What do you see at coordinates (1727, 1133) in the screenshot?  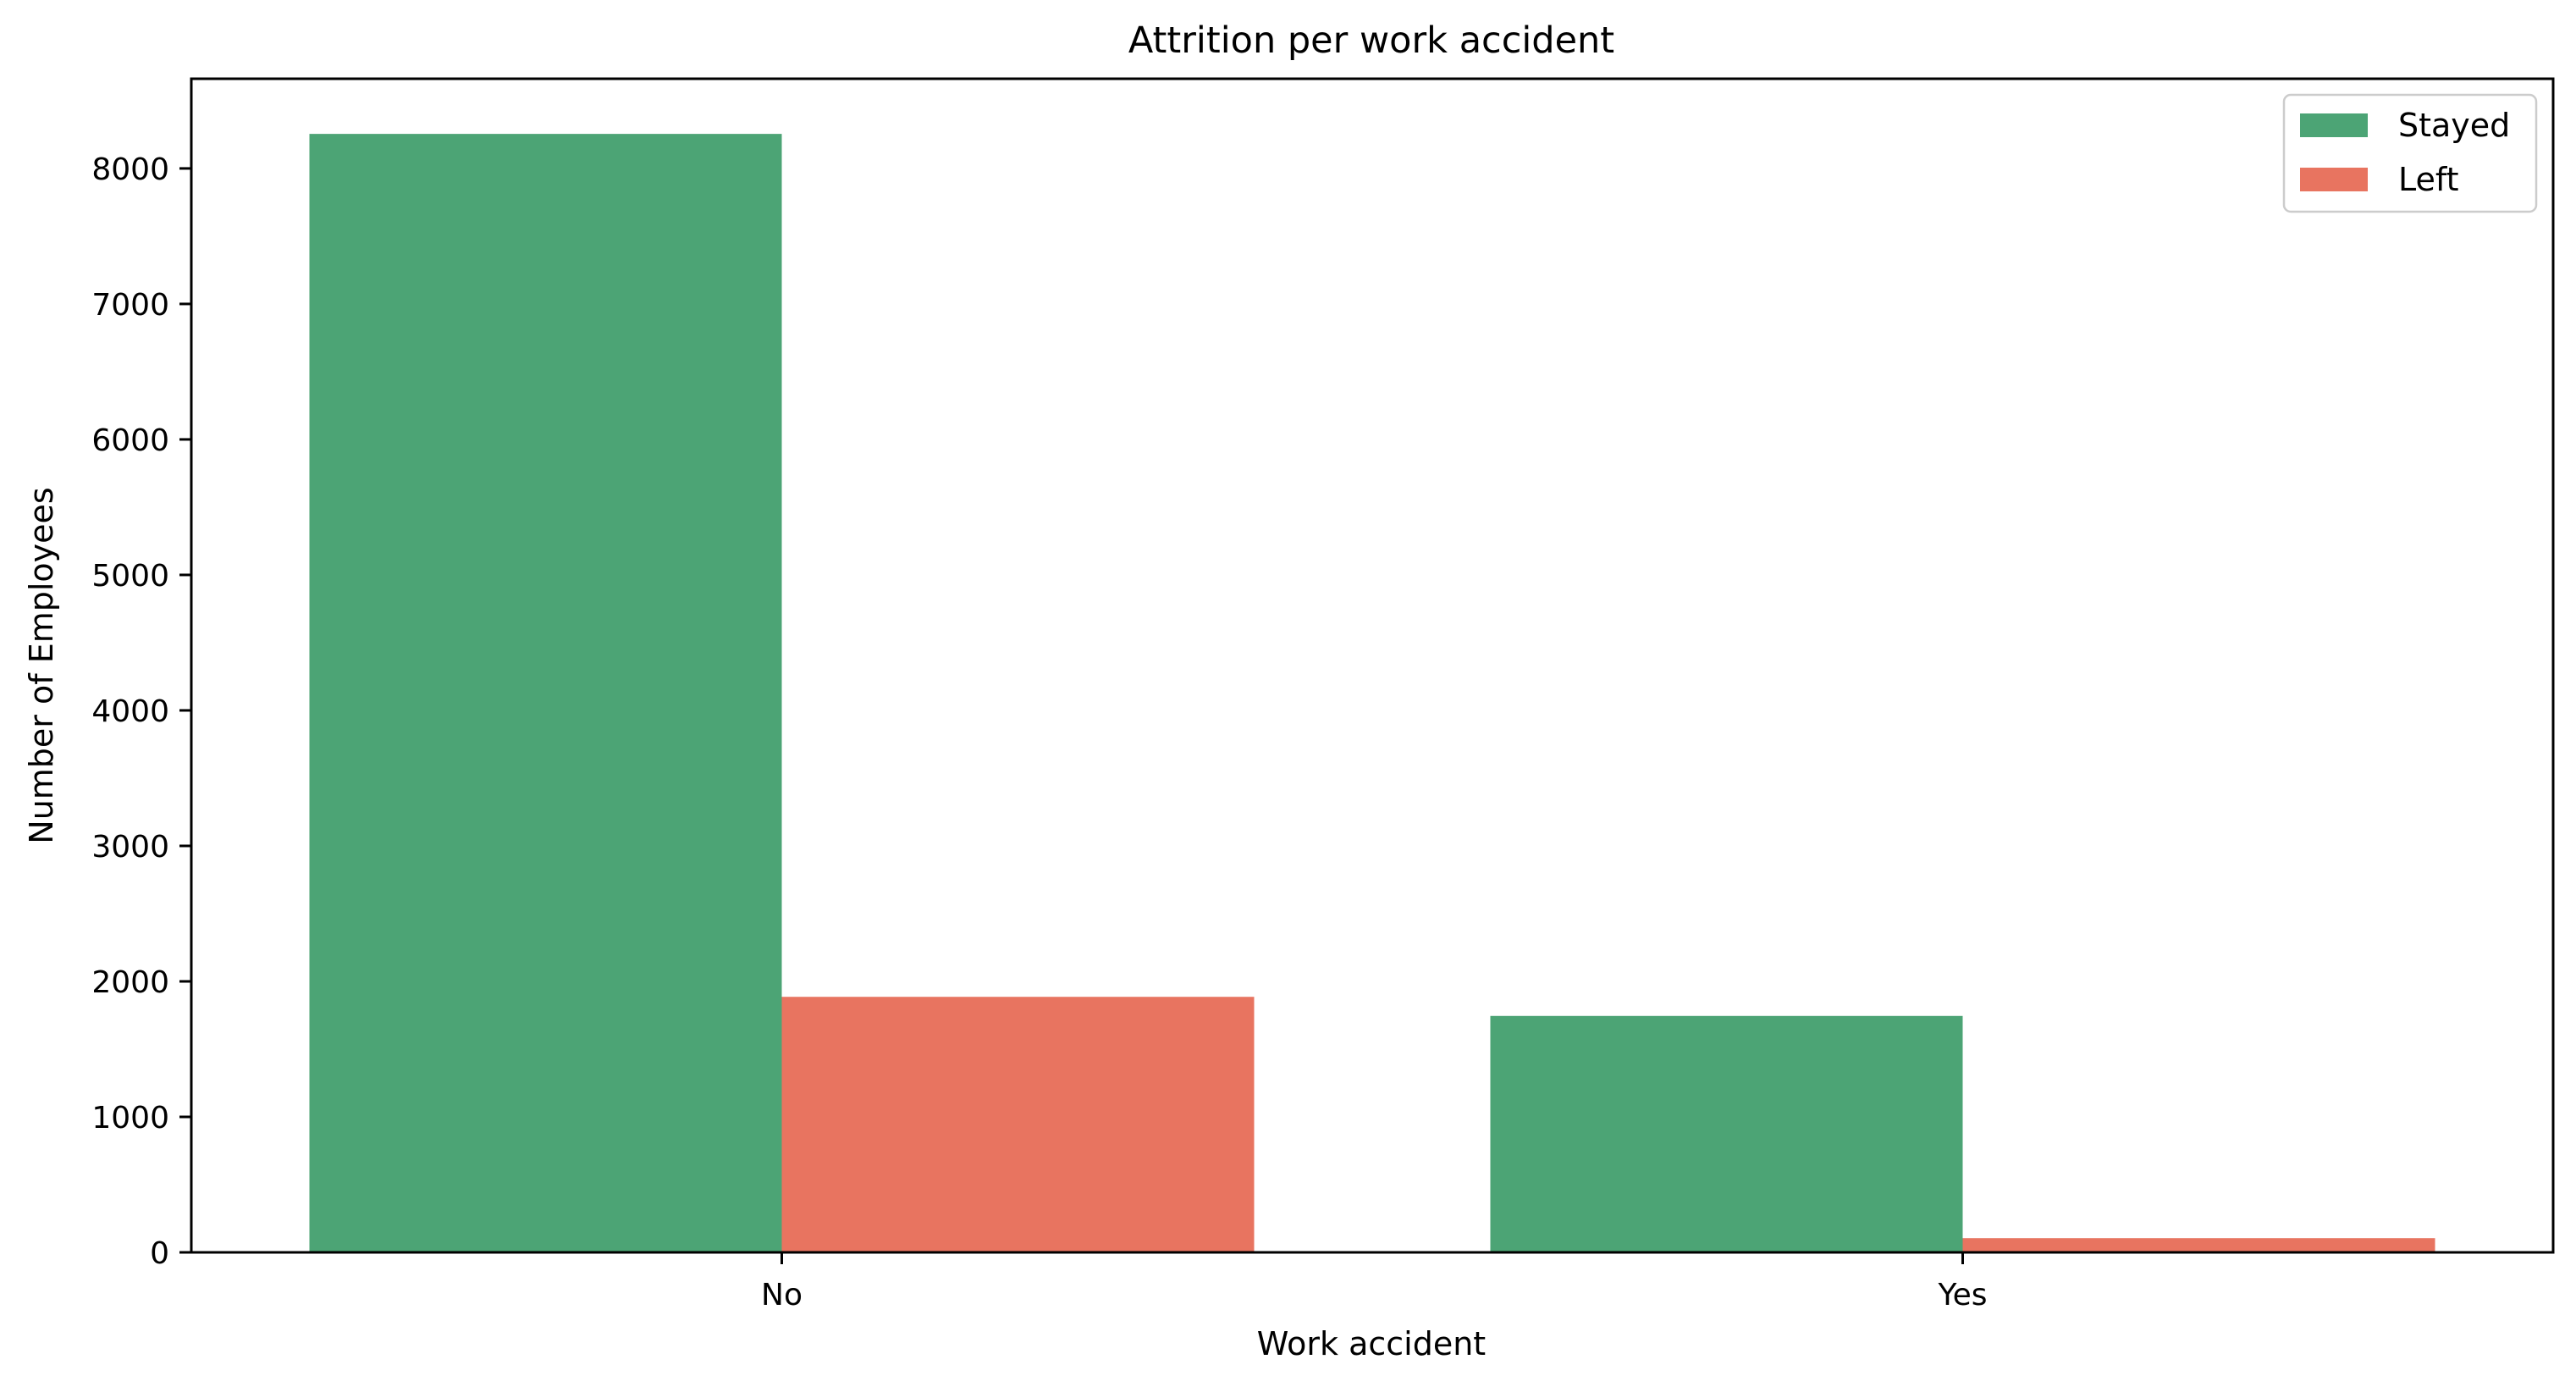 I see `bar-stayed-yes` at bounding box center [1727, 1133].